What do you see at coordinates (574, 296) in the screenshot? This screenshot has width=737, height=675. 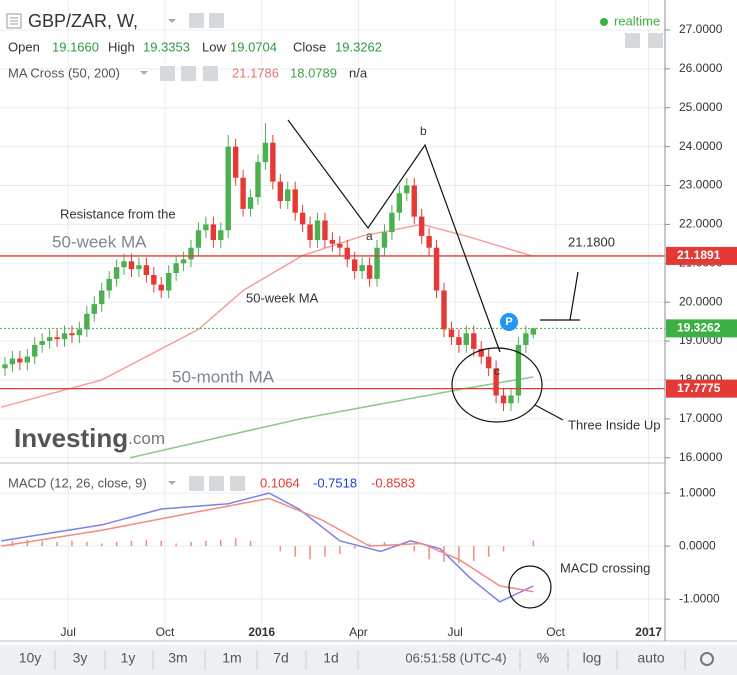 I see `level-pointer` at bounding box center [574, 296].